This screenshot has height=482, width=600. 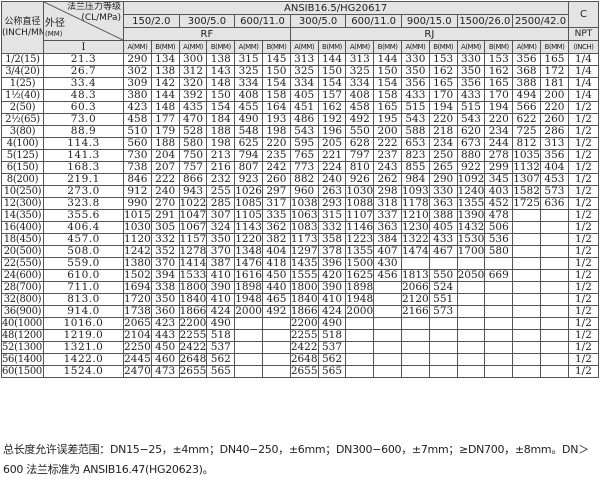 I want to click on a-dimension-cell: 960, so click(x=304, y=191).